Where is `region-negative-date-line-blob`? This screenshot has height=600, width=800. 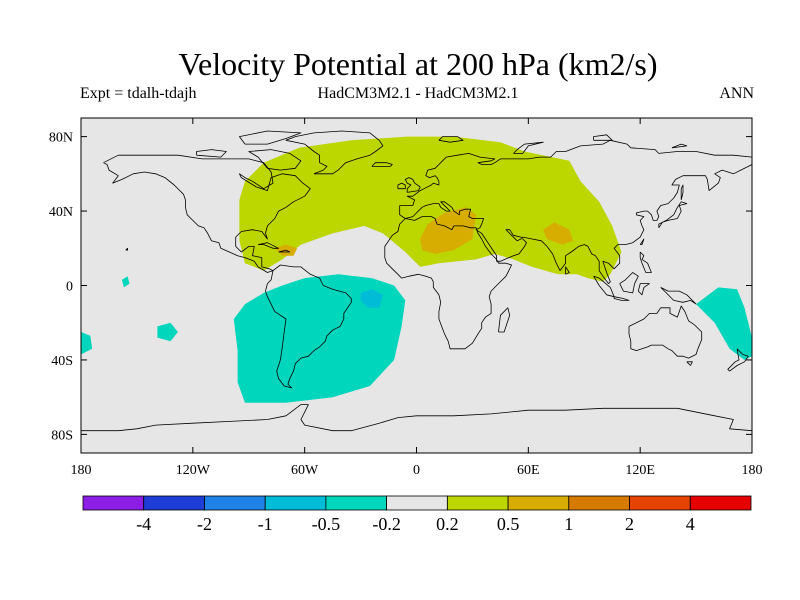
region-negative-date-line-blob is located at coordinates (87, 343).